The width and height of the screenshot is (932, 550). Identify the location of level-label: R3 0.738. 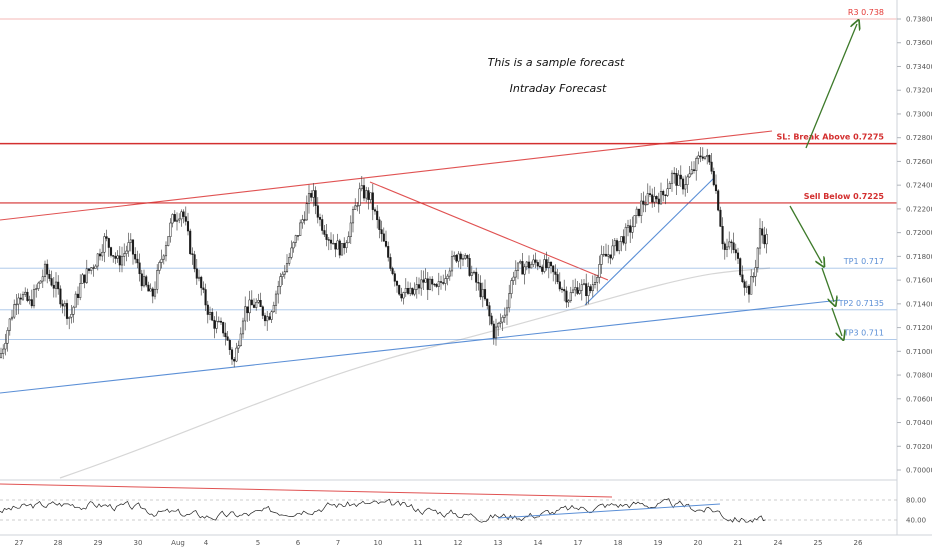
(866, 12).